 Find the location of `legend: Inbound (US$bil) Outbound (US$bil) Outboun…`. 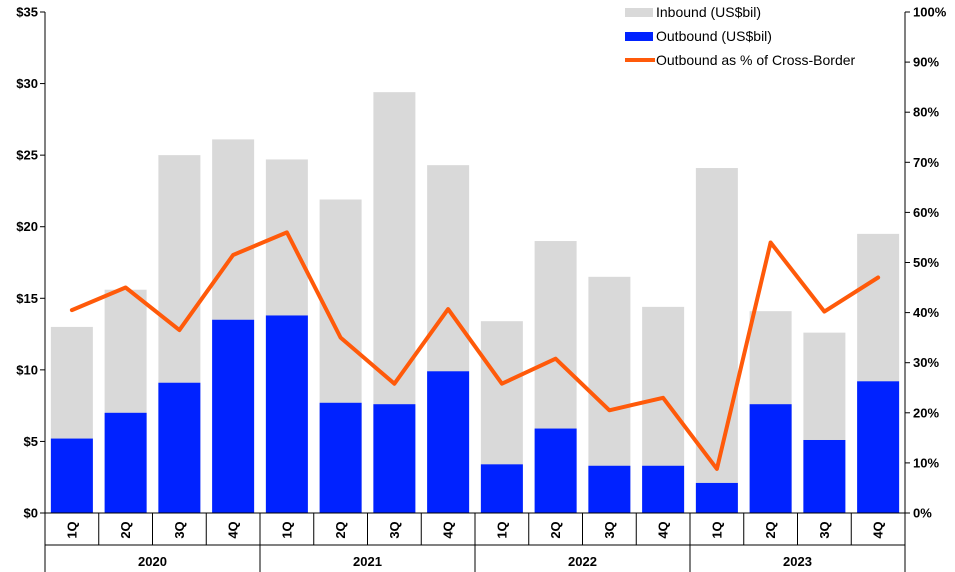

legend: Inbound (US$bil) Outbound (US$bil) Outboun… is located at coordinates (740, 36).